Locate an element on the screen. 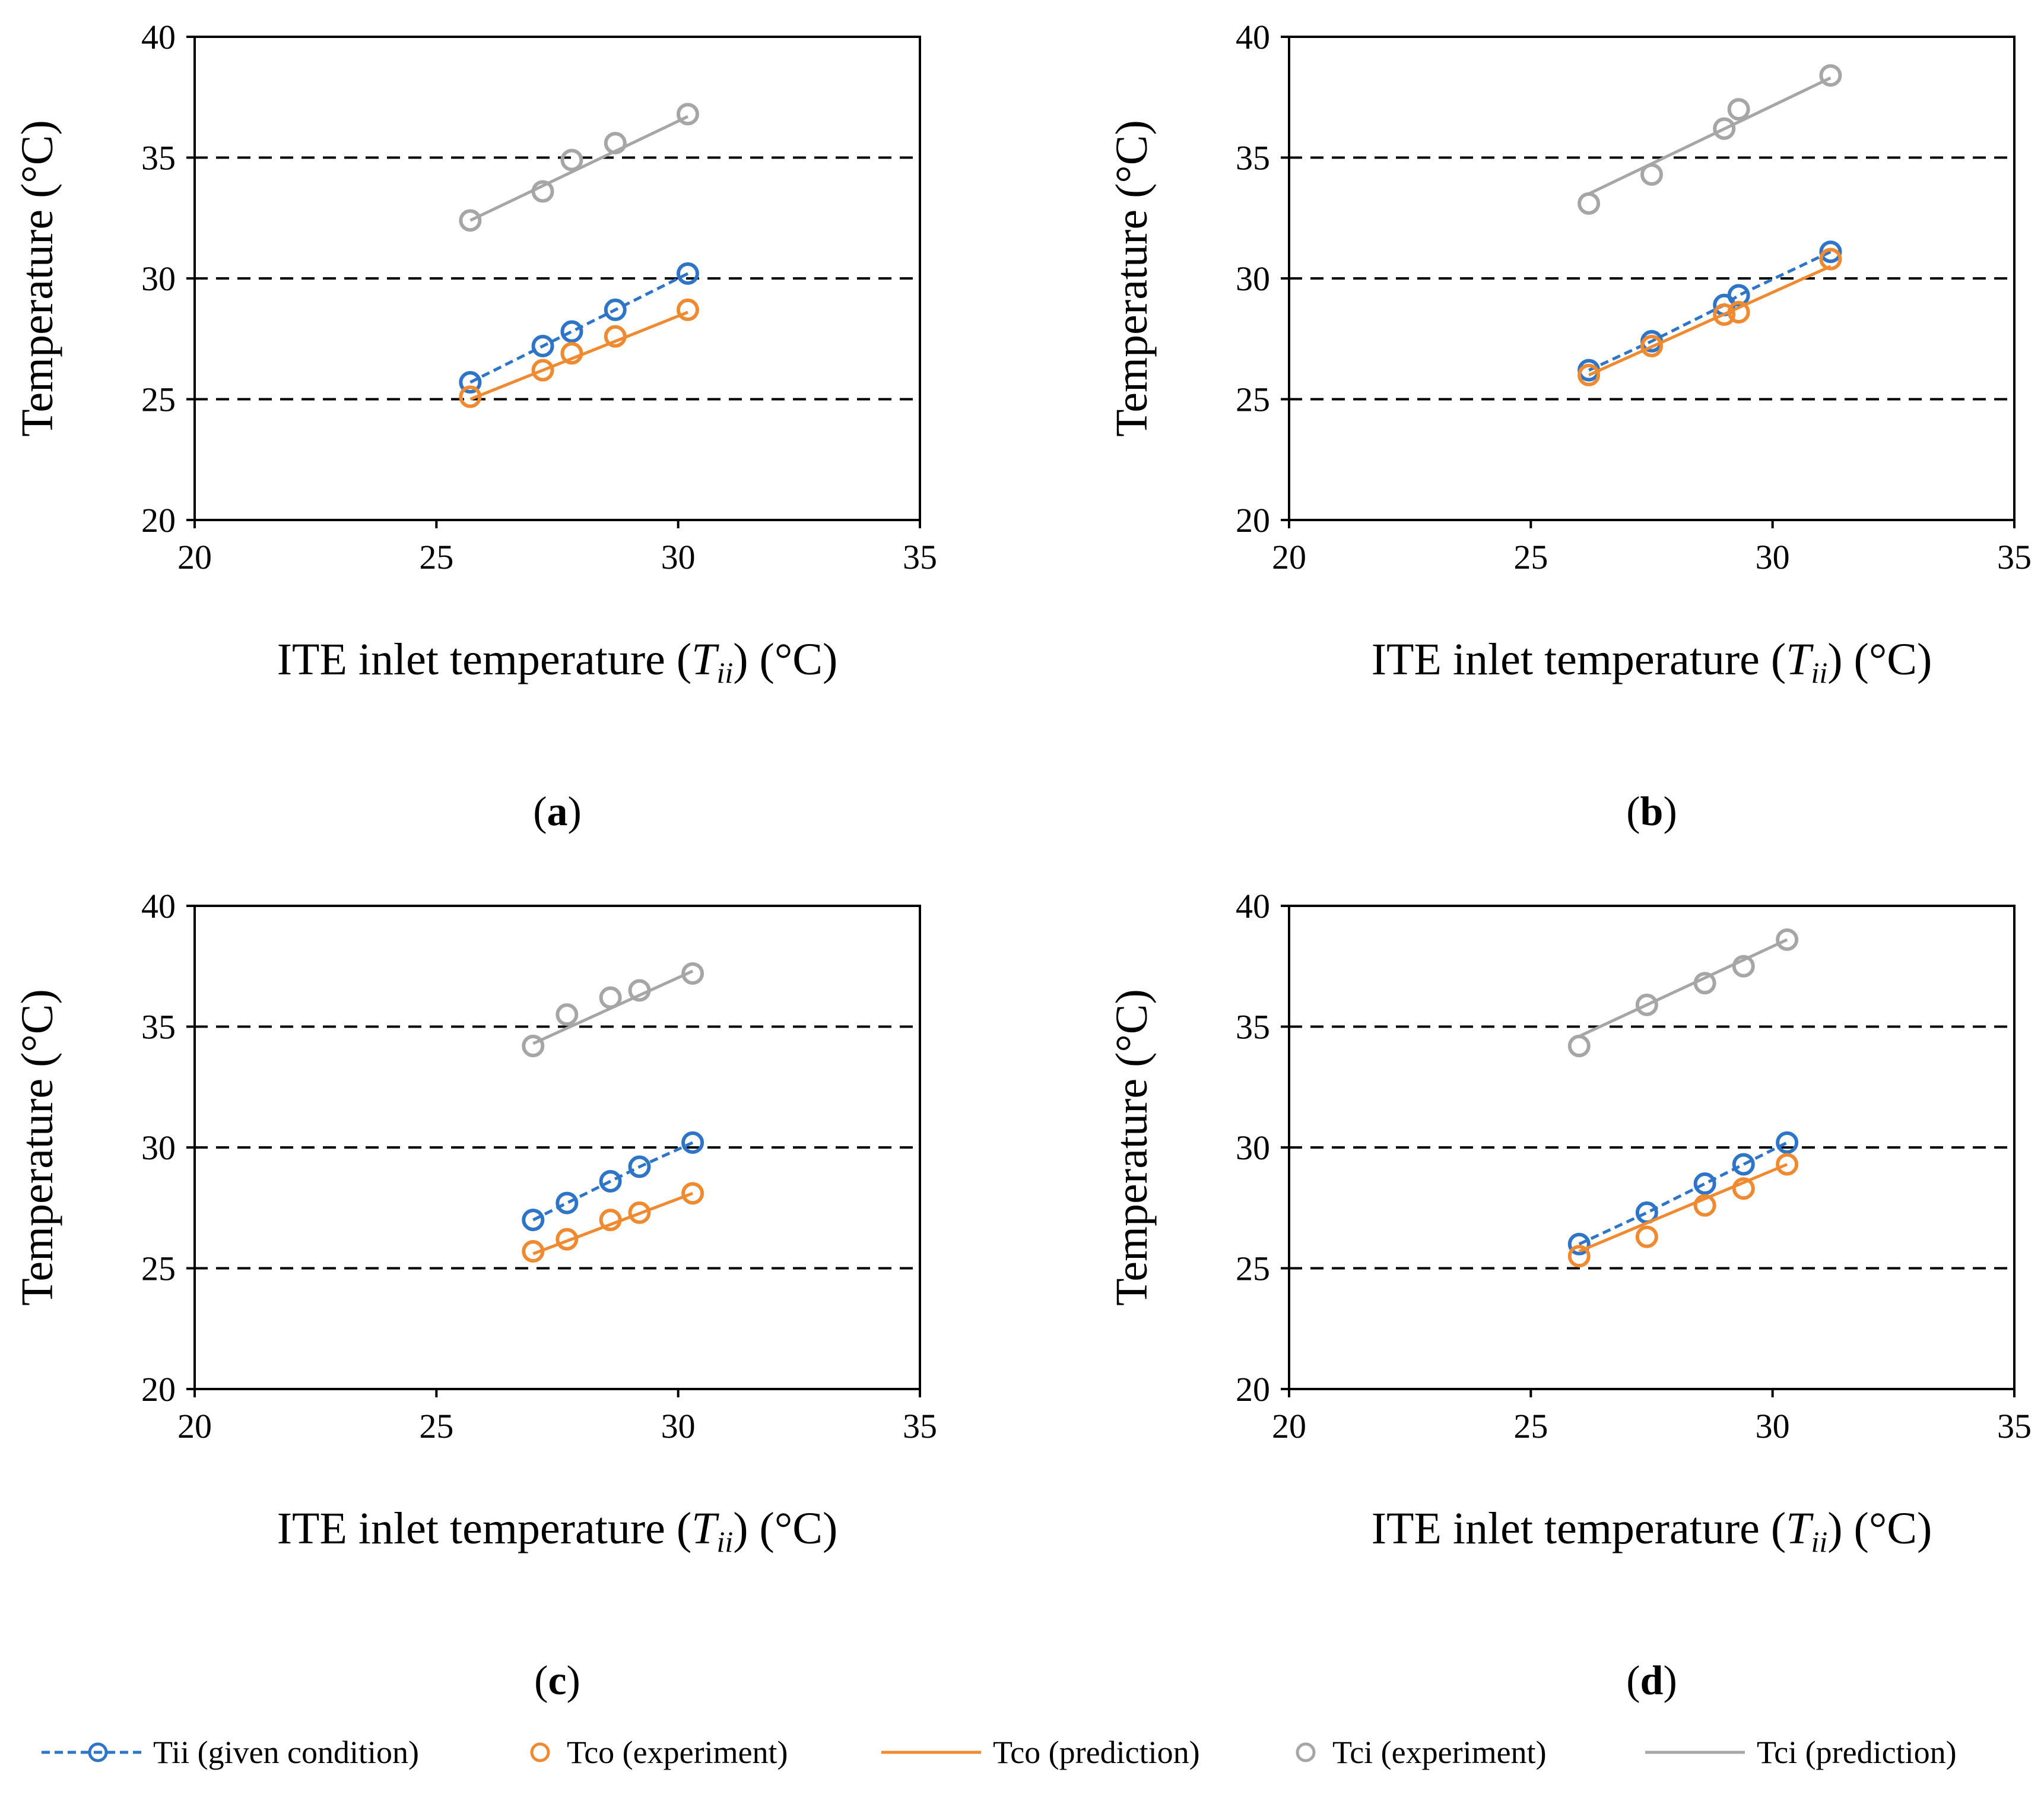  panel-b-x-tick-label: 35 is located at coordinates (2015, 557).